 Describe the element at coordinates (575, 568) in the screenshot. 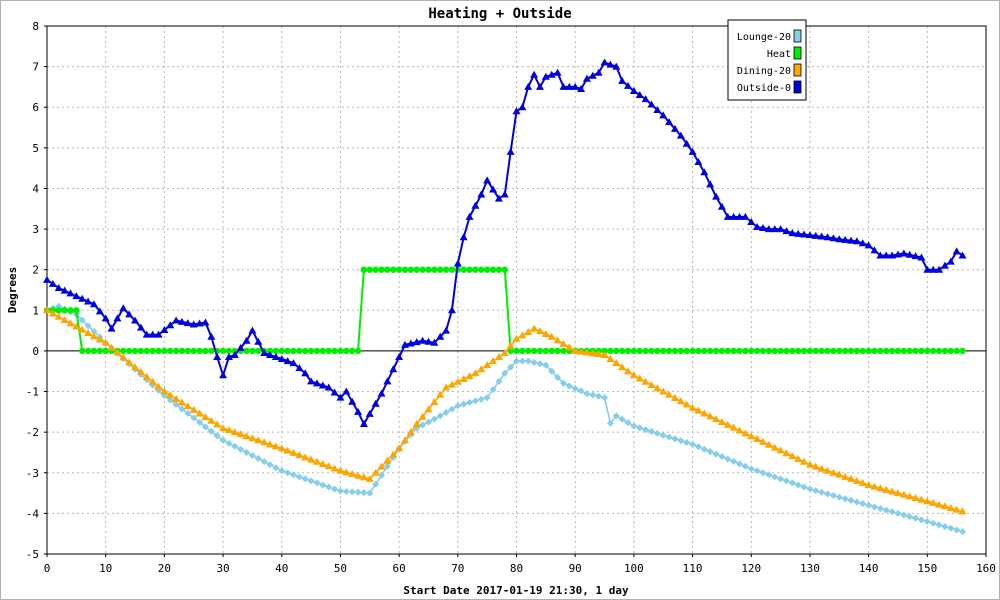

I see `x-tick-label: 90` at that location.